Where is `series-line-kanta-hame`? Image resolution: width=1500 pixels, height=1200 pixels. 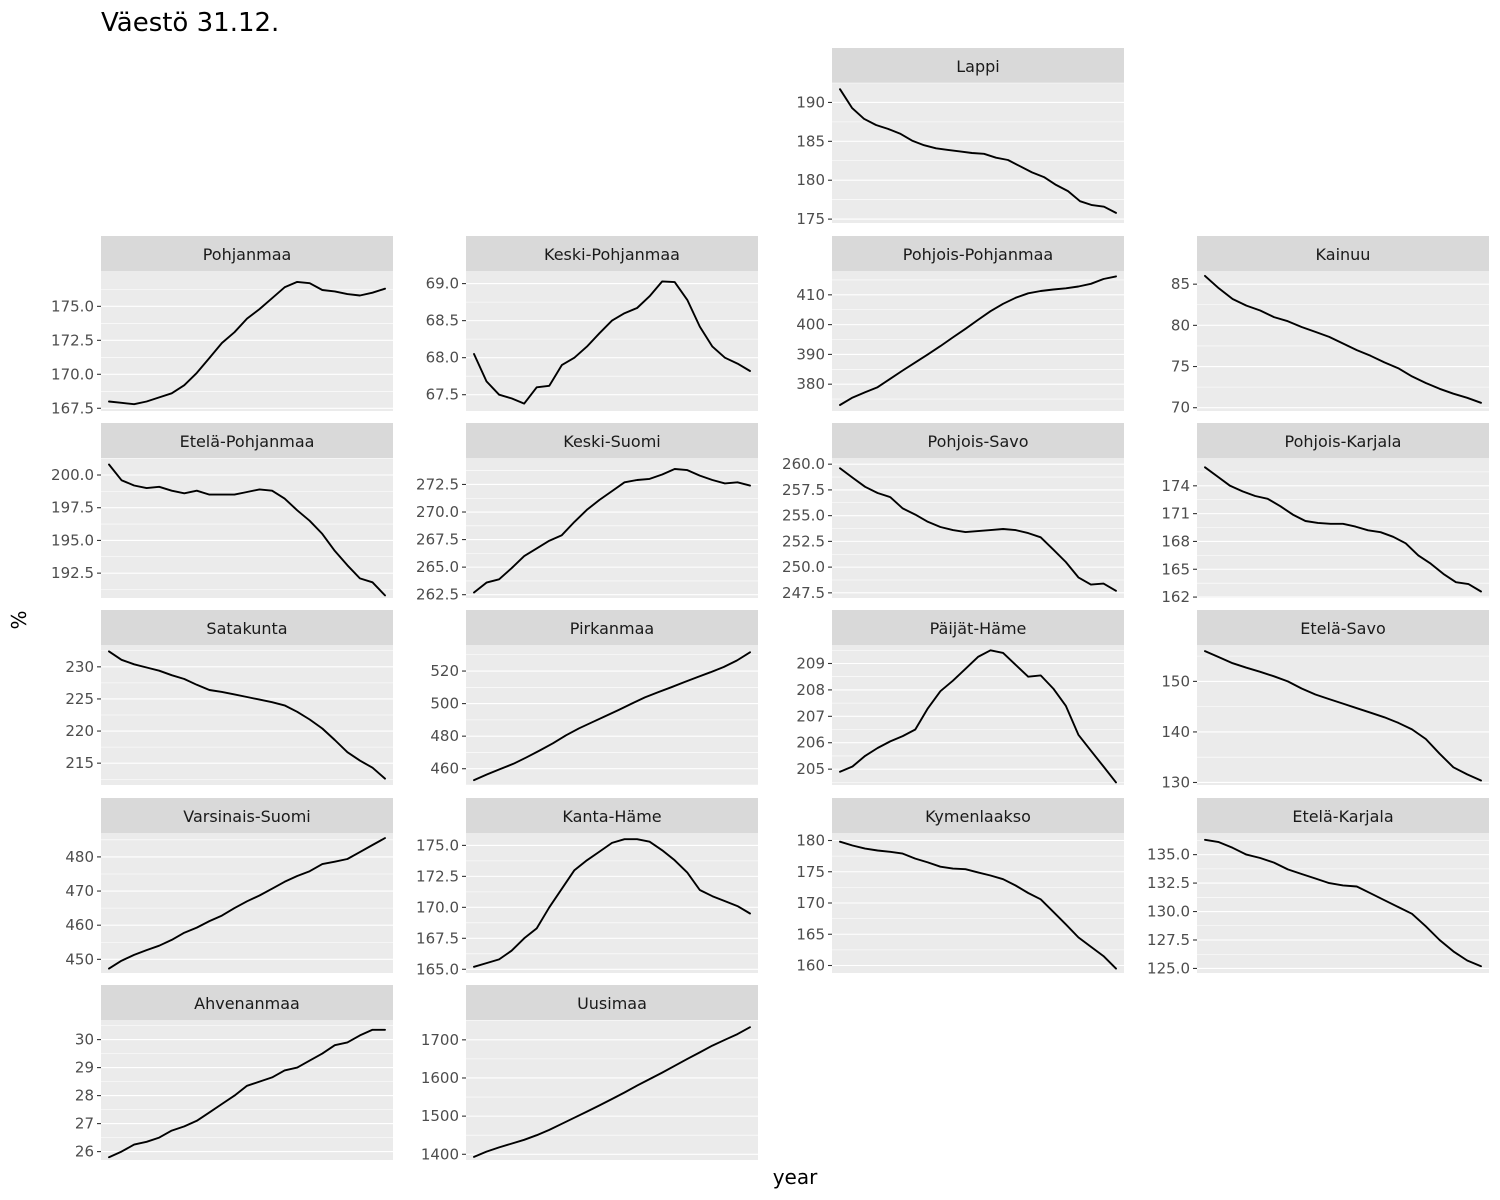
series-line-kanta-hame is located at coordinates (612, 903).